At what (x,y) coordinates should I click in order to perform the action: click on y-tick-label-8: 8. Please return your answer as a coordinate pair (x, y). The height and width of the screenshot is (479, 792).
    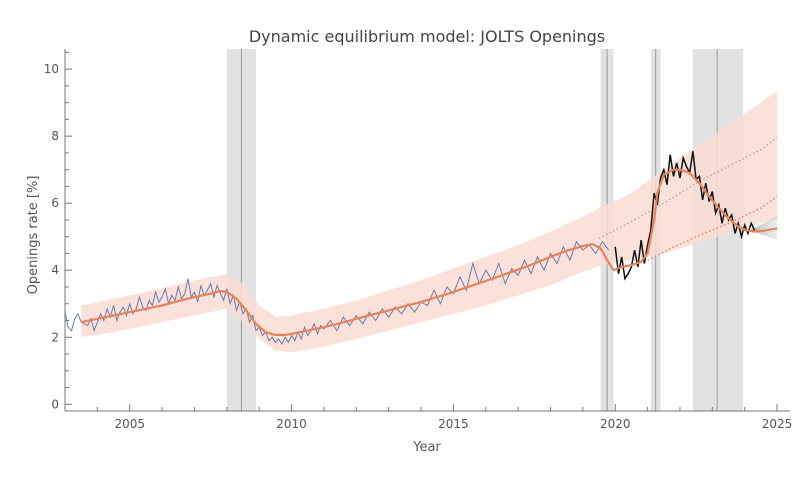
    Looking at the image, I should click on (55, 136).